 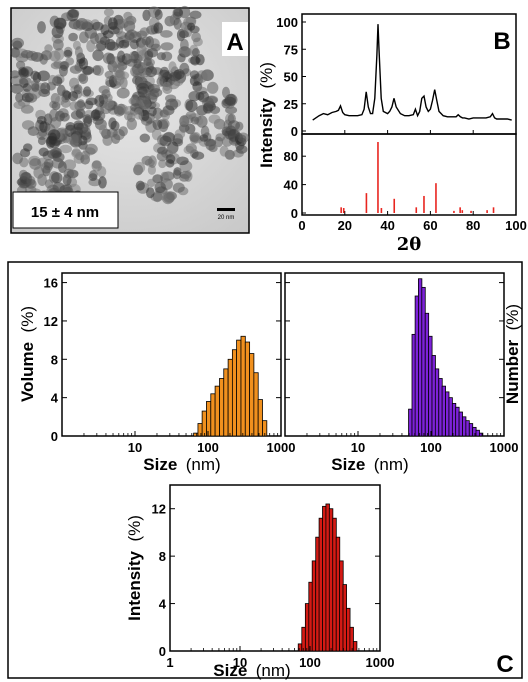 I want to click on tem-nanoparticles, so click(x=129, y=109).